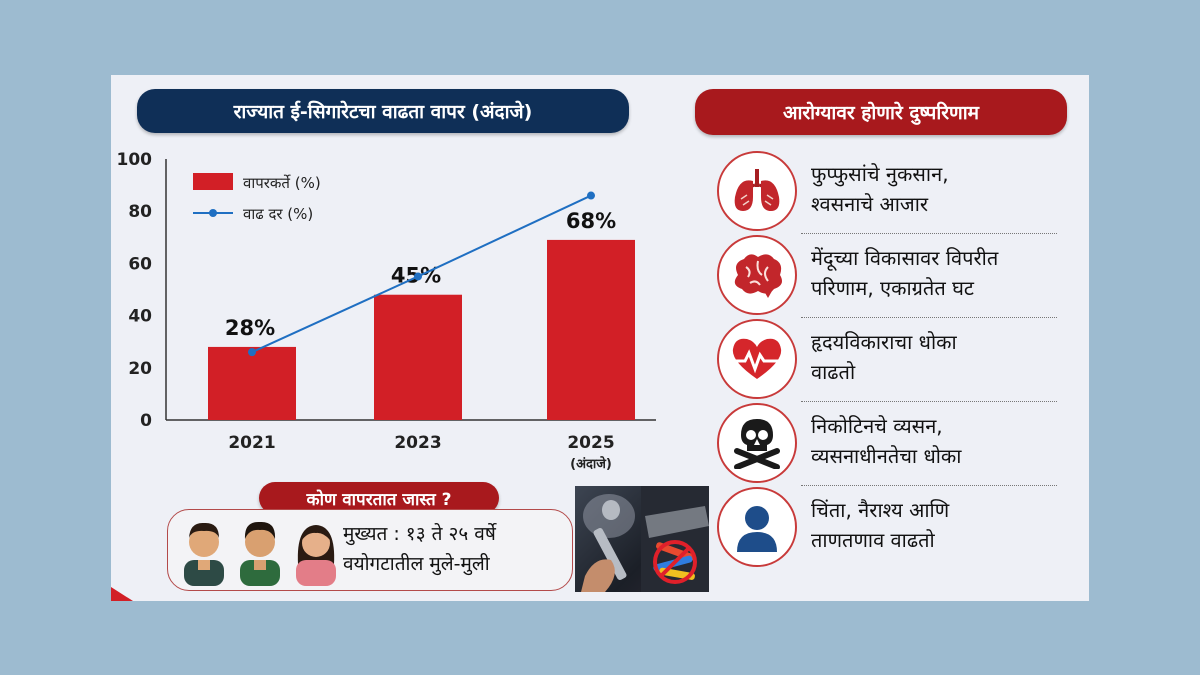  Describe the element at coordinates (757, 359) in the screenshot. I see `heart-pulse-icon` at that location.